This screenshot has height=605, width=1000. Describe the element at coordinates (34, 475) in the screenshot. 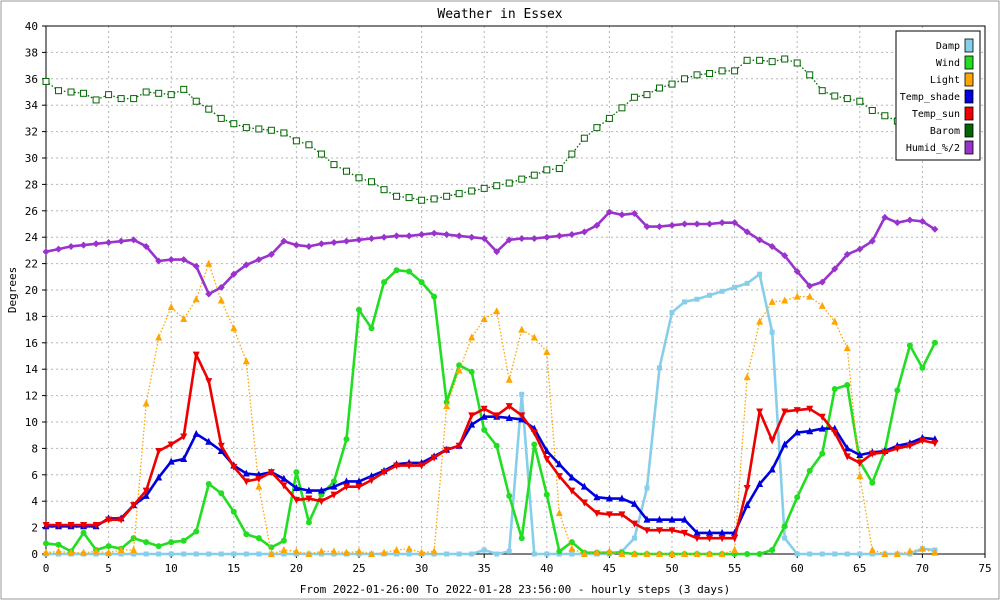

I see `y-tick-label: 6` at that location.